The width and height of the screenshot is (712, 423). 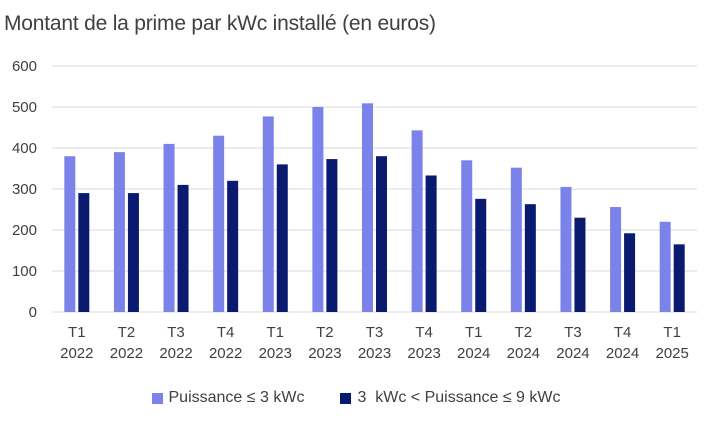 What do you see at coordinates (672, 353) in the screenshot?
I see `x-tick-label: 2025` at bounding box center [672, 353].